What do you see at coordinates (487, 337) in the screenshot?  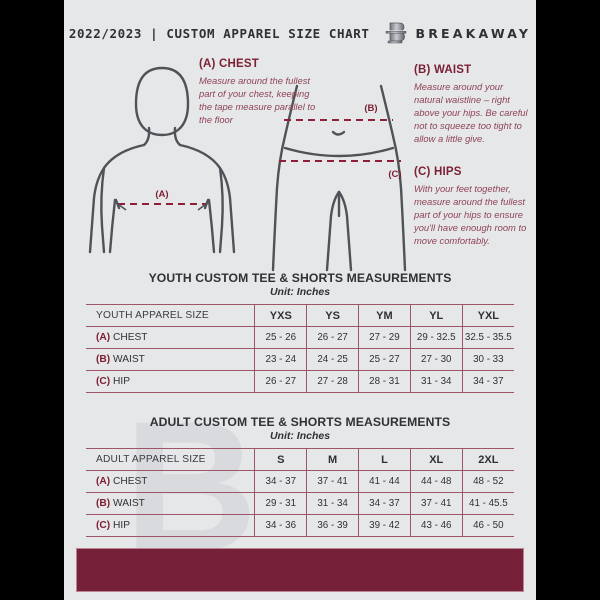 I see `youth-chest-yxl: 32.5 - 35.5` at bounding box center [487, 337].